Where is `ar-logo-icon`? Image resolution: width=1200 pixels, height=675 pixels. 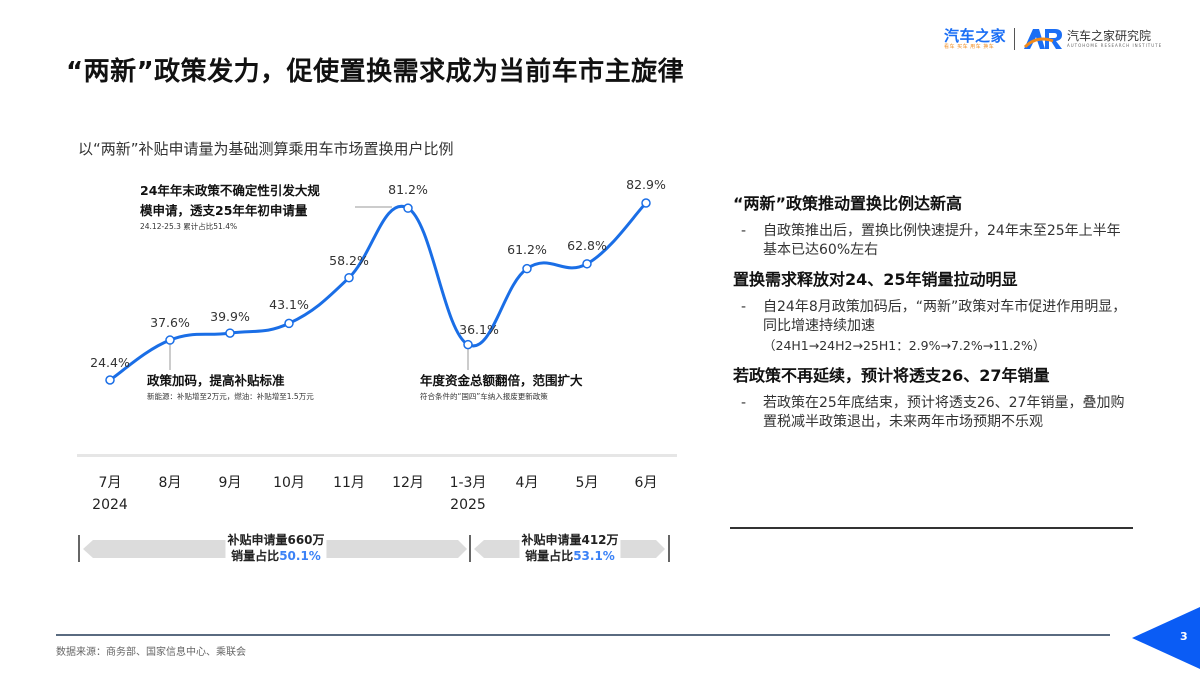 ar-logo-icon is located at coordinates (1043, 39).